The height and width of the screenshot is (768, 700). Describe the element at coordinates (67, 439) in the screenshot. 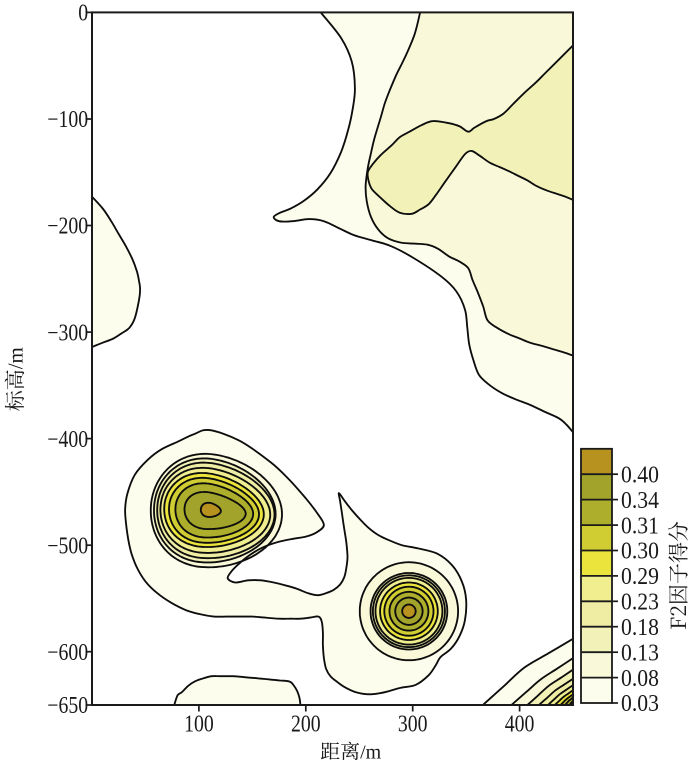

I see `svg-text: −400` at that location.